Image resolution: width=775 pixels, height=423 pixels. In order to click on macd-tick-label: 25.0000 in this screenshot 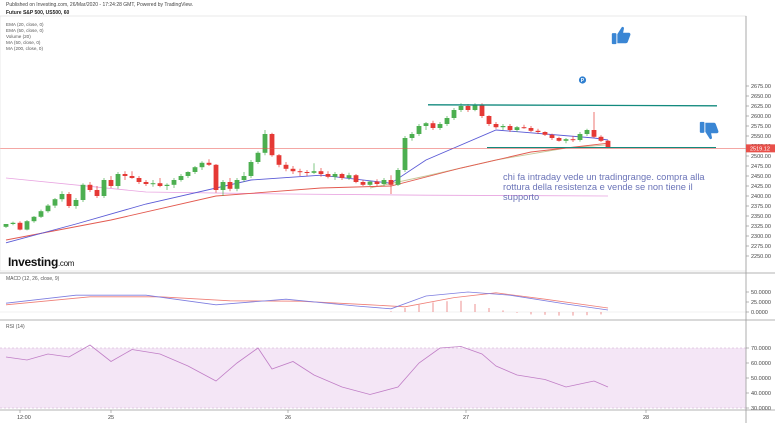, I will do `click(761, 303)`.